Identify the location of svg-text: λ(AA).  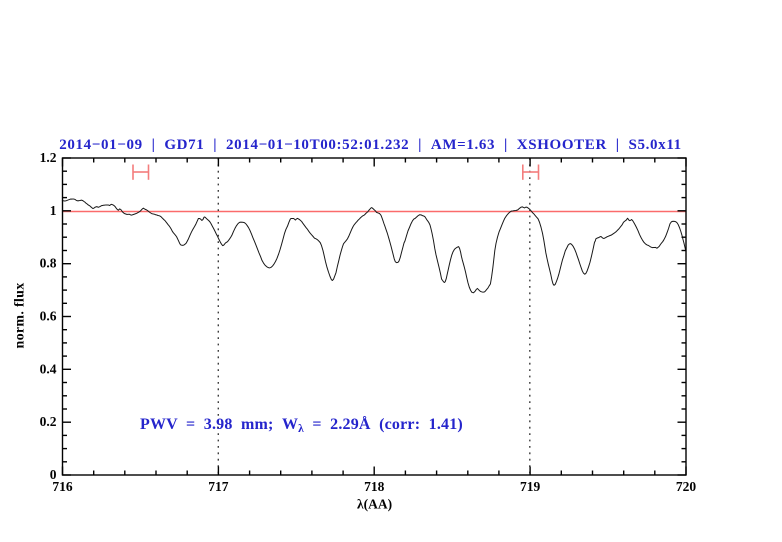
(374, 504).